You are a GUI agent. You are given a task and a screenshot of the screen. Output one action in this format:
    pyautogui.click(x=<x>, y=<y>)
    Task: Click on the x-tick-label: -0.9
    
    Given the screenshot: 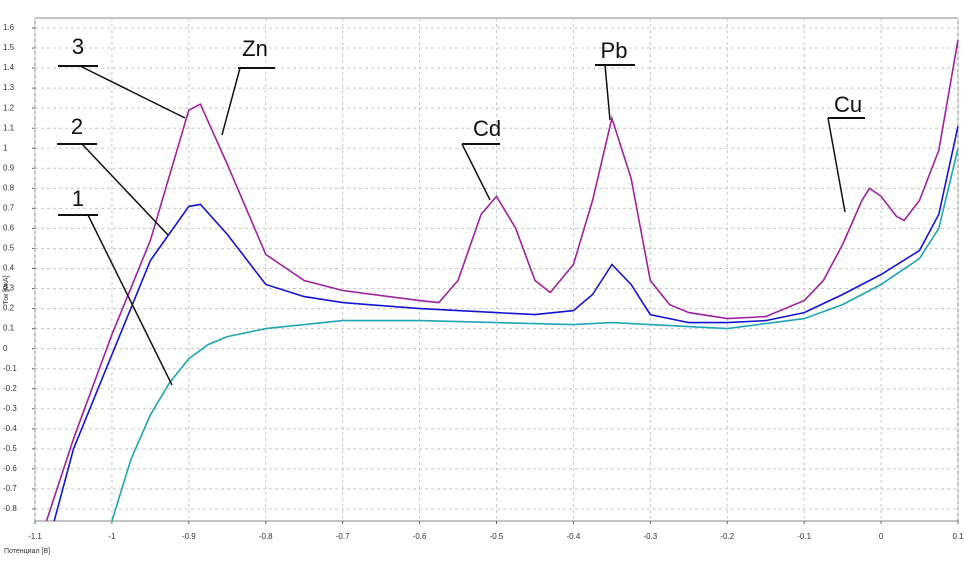 What is the action you would take?
    pyautogui.click(x=189, y=536)
    